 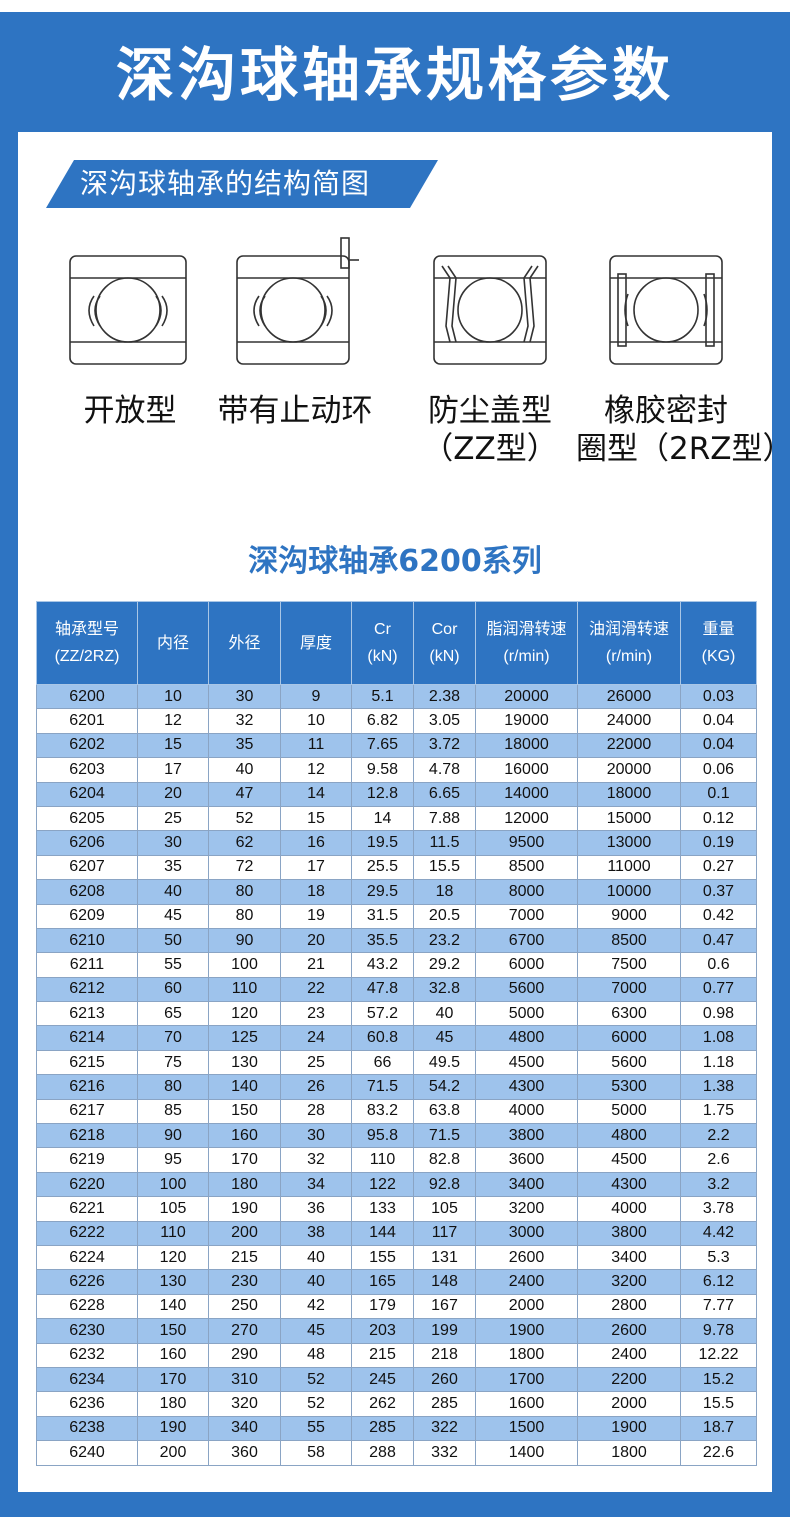 What do you see at coordinates (87, 1355) in the screenshot?
I see `table-cell: 6232` at bounding box center [87, 1355].